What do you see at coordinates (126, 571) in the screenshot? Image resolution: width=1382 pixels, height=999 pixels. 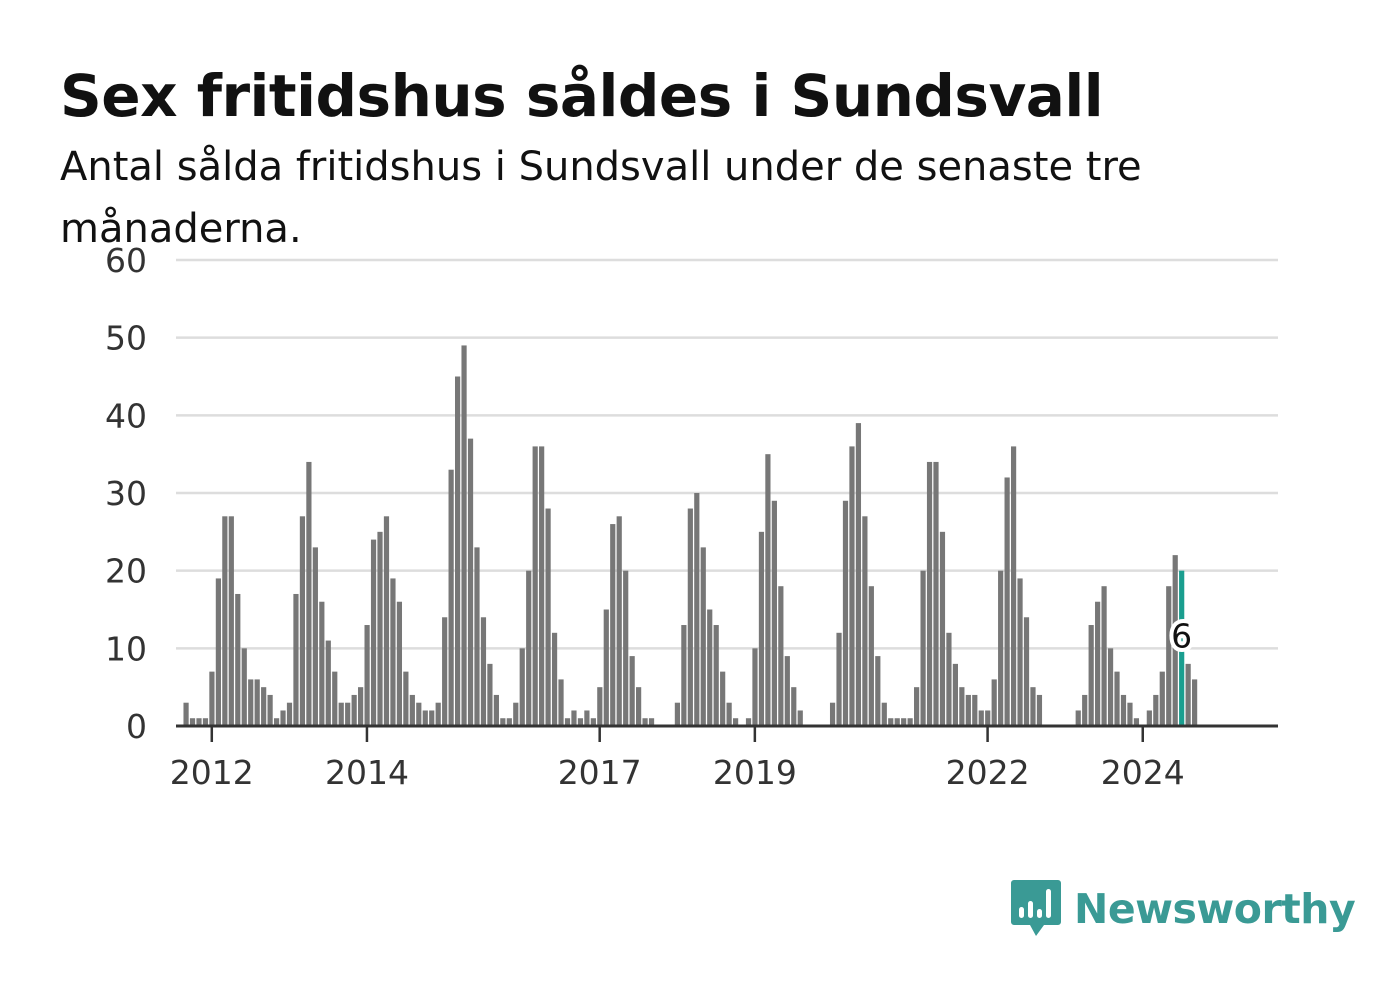 I see `y-tick-label: 20` at bounding box center [126, 571].